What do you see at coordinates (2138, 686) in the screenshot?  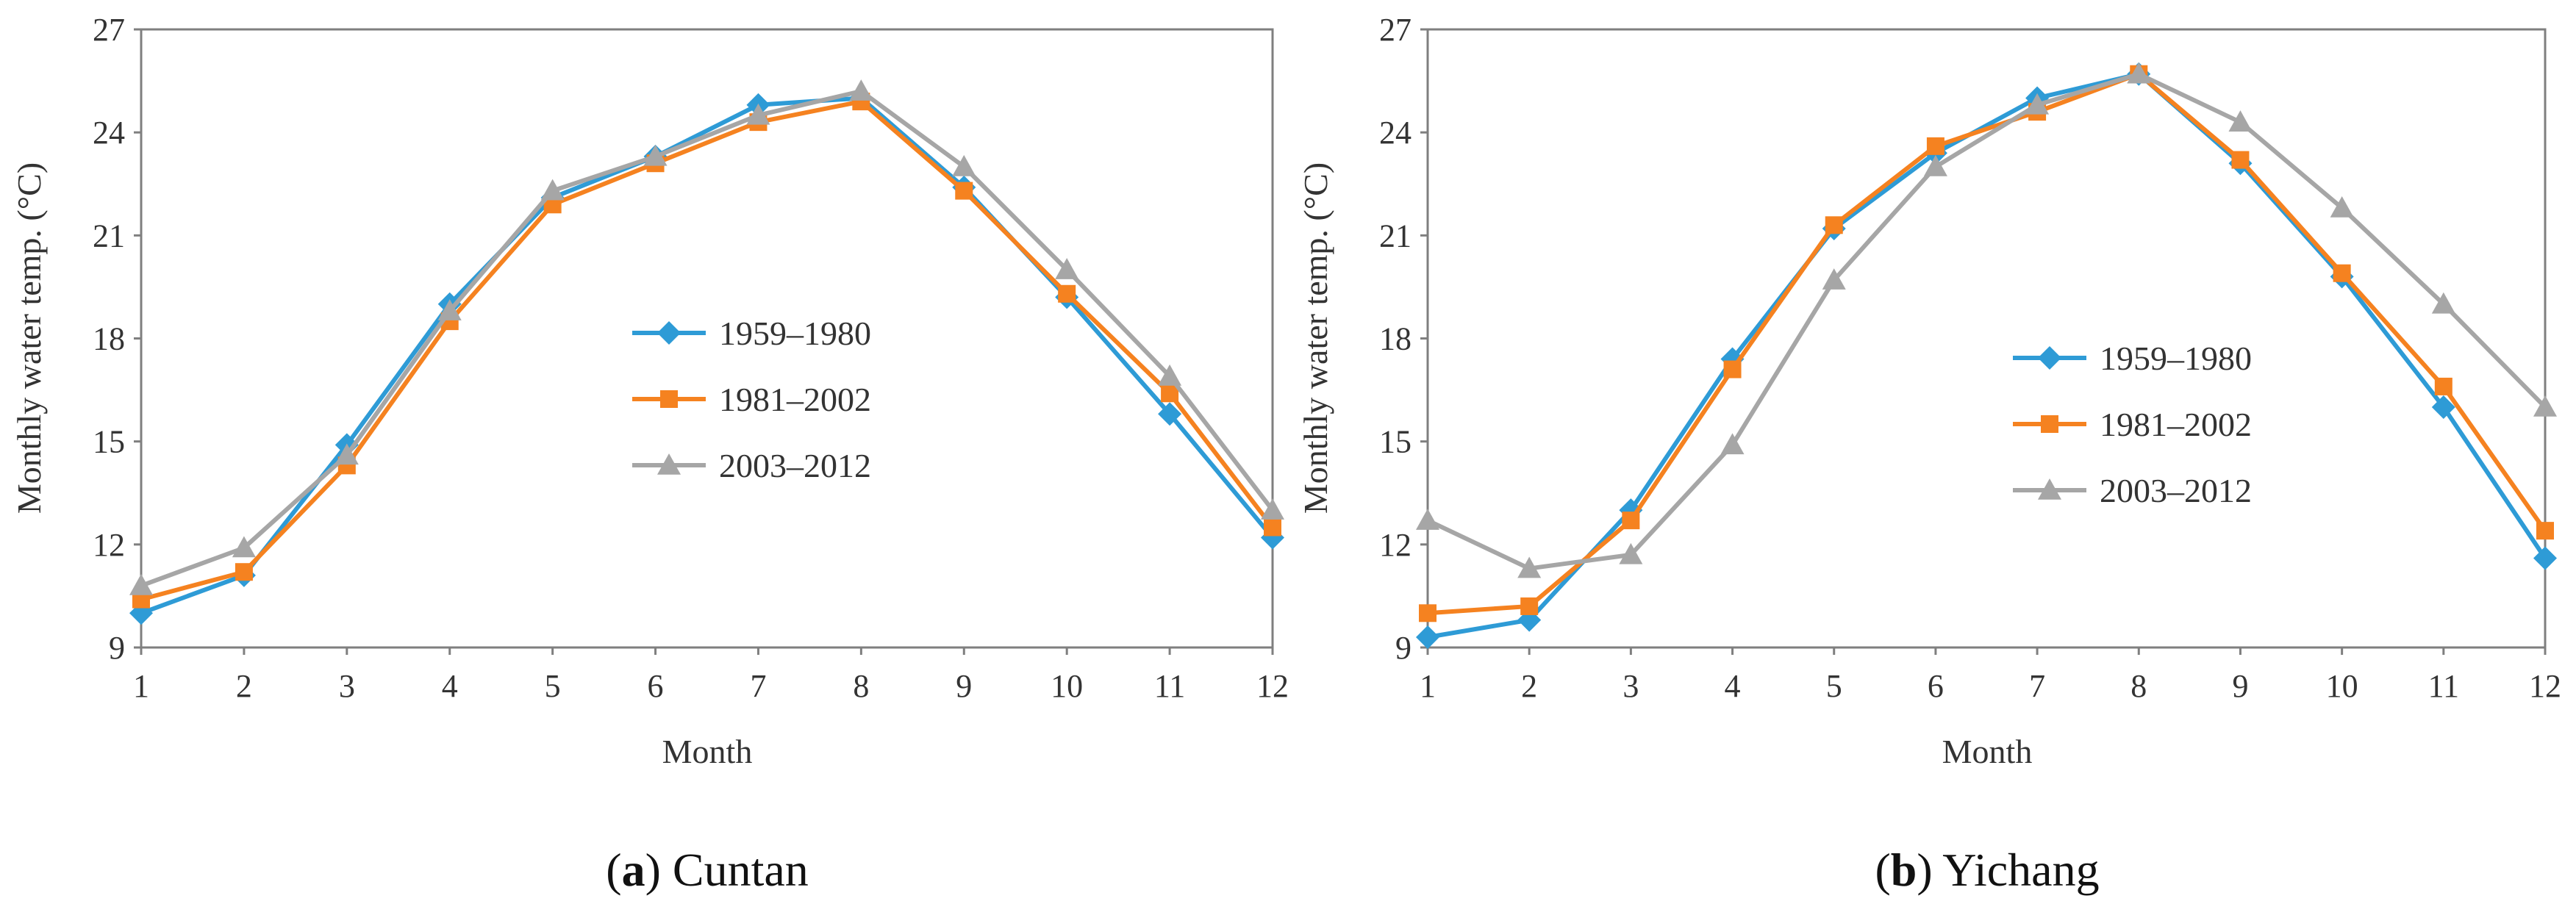 I see `x-tick-label: 8` at bounding box center [2138, 686].